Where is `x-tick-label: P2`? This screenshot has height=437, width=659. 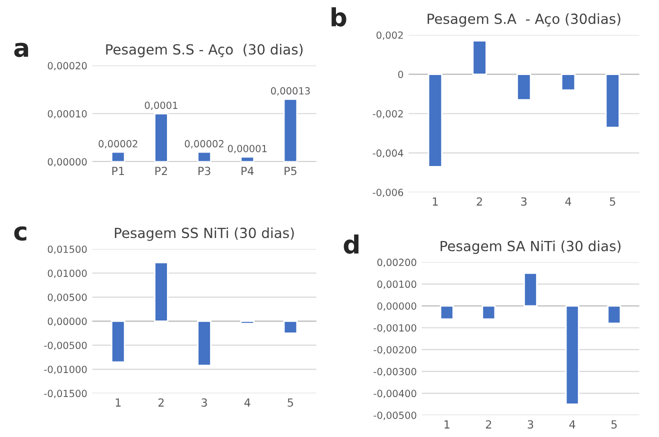 x-tick-label: P2 is located at coordinates (161, 170).